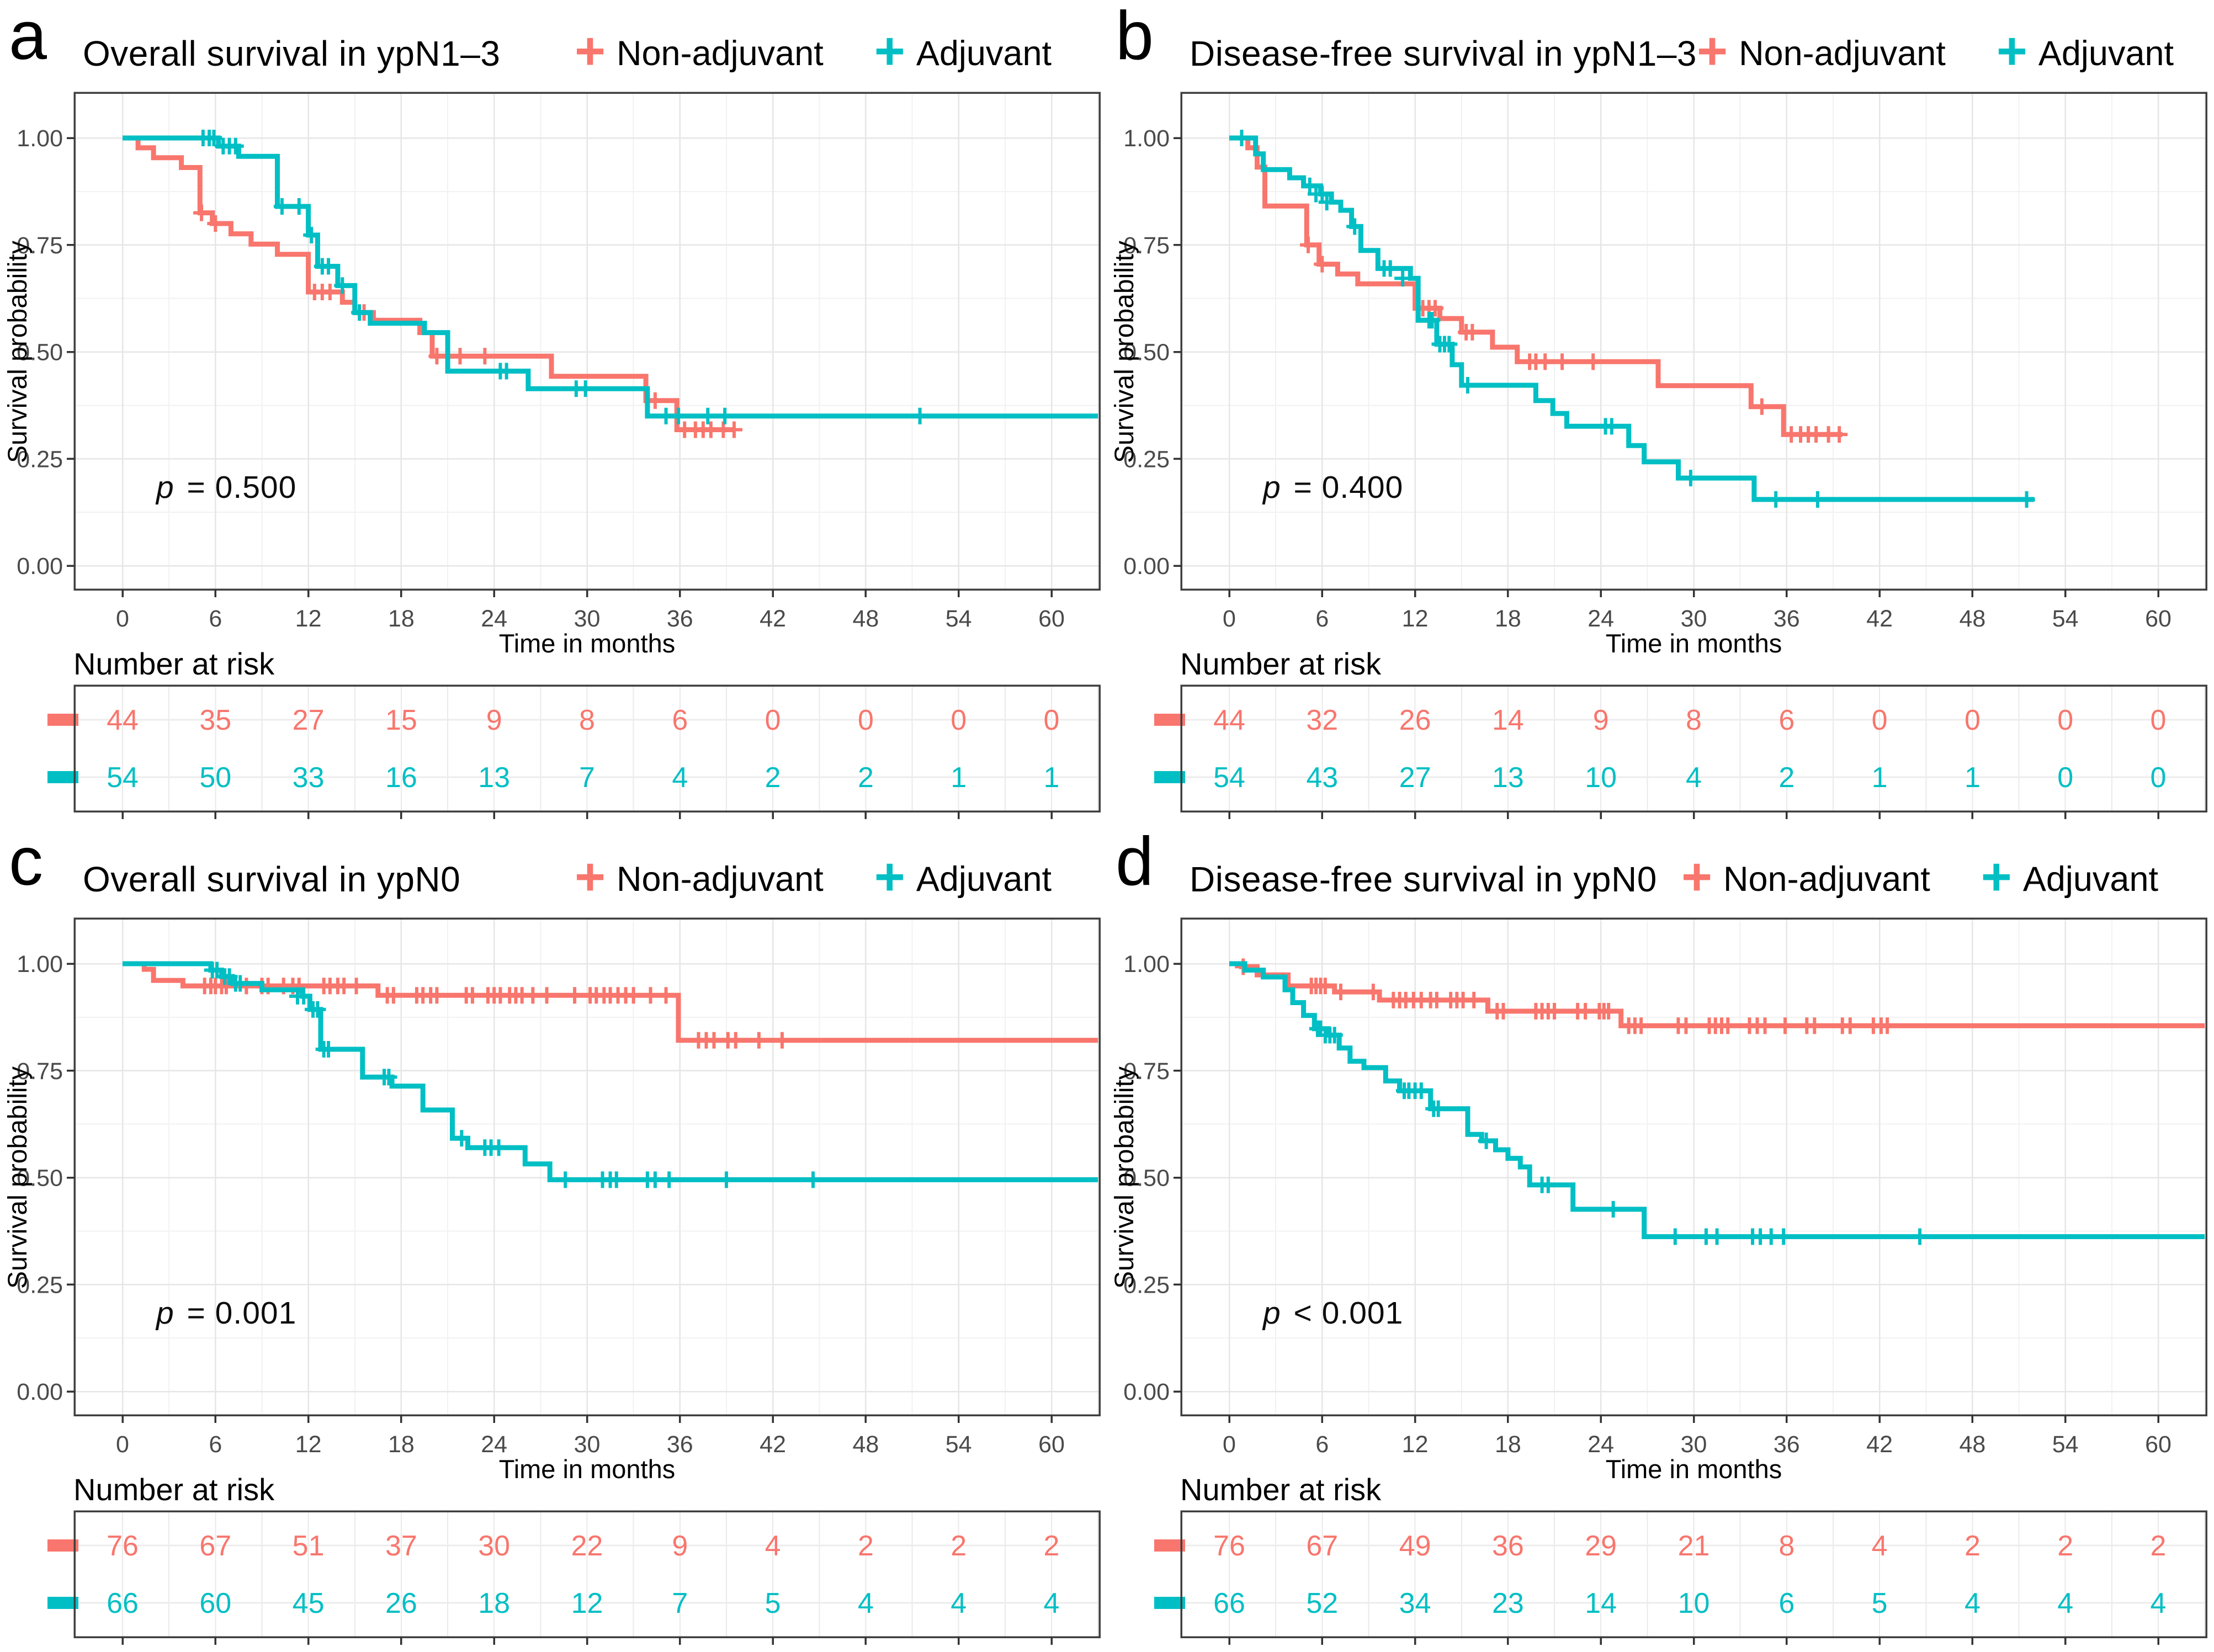 This screenshot has width=2214, height=1652. What do you see at coordinates (1415, 1603) in the screenshot?
I see `risk-count-adjuvant: 34` at bounding box center [1415, 1603].